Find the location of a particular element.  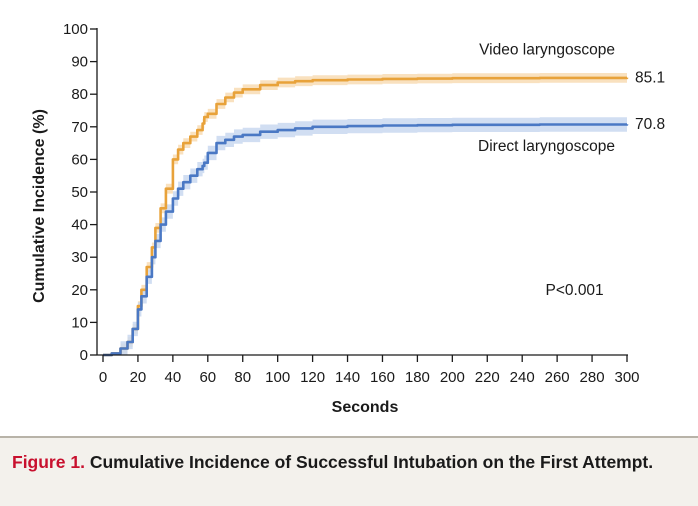

y-axis-title: Cumulative Incidence (%) is located at coordinates (39, 206).